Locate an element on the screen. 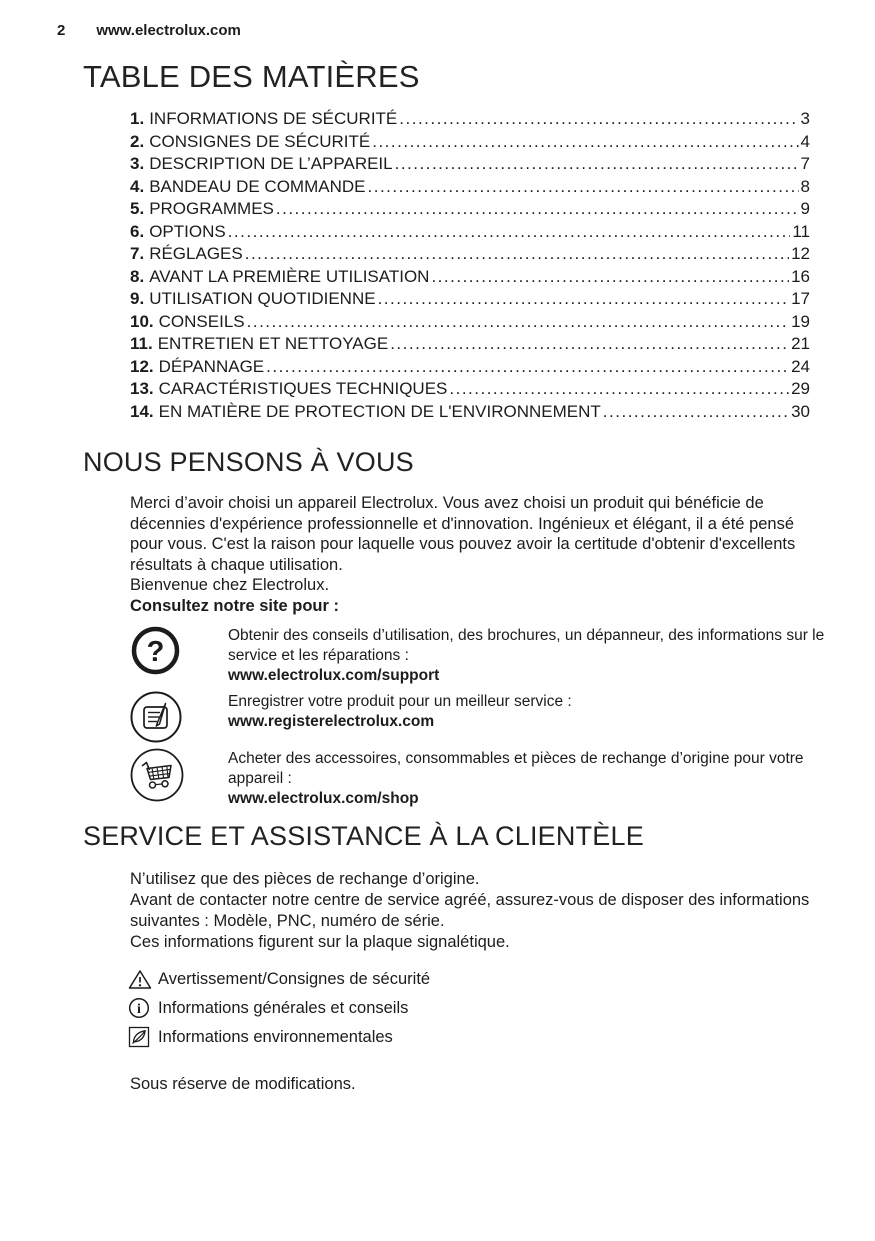 The height and width of the screenshot is (1241, 875). info-note-row: i Informations générales et conseils is located at coordinates (501, 1008).